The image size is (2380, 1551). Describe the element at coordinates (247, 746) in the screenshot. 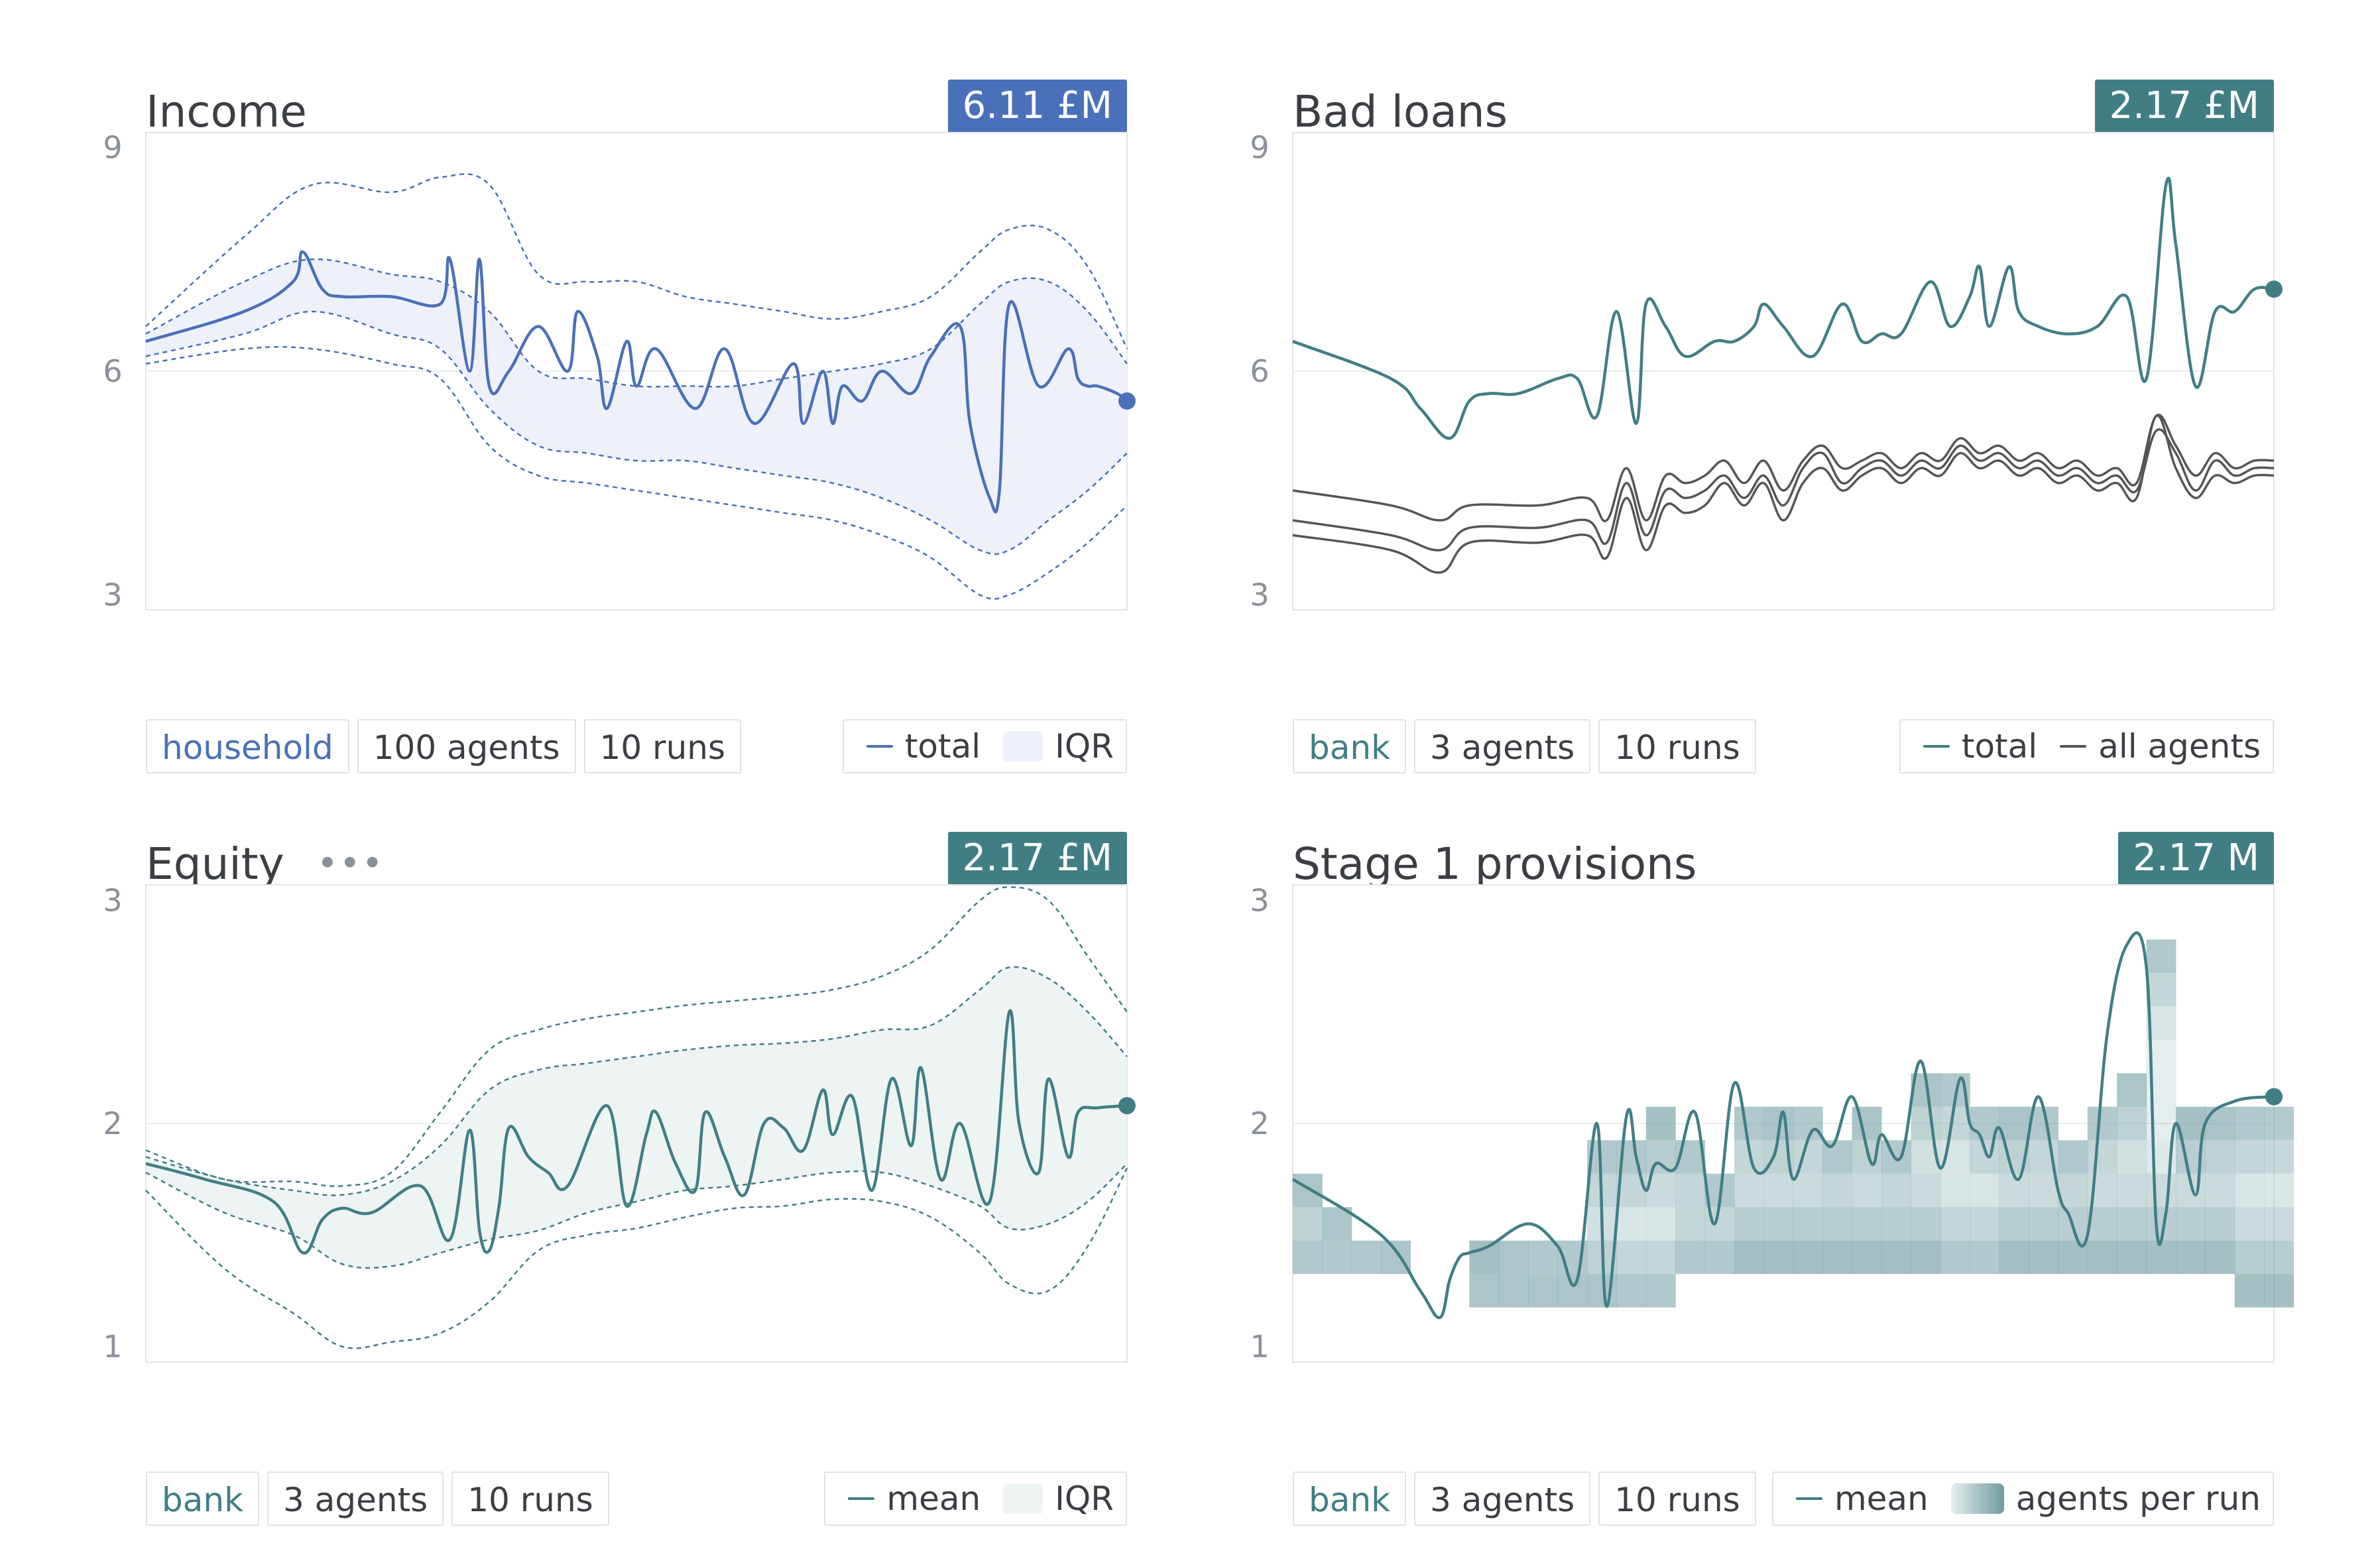

I see `agent-type-tag: household` at that location.